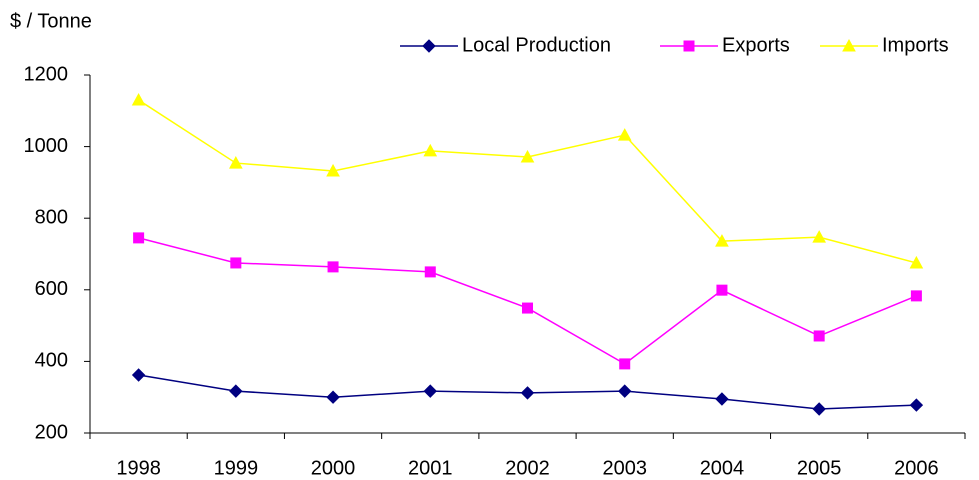 The image size is (979, 480). Describe the element at coordinates (756, 45) in the screenshot. I see `legend-label: Exports` at that location.